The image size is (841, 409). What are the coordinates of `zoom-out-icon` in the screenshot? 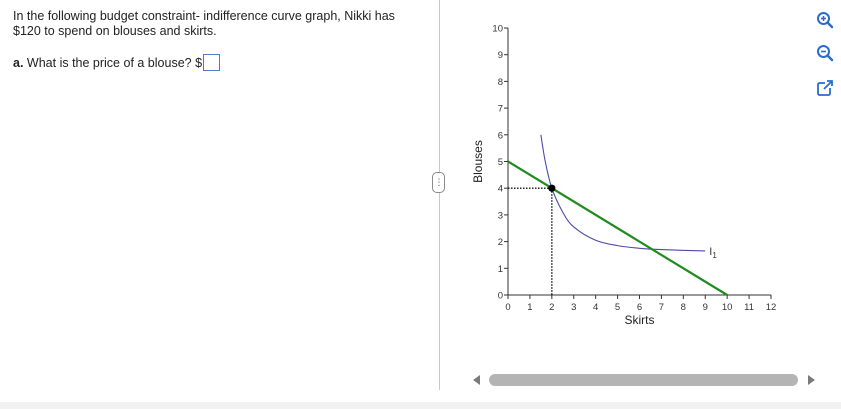 It's located at (825, 53).